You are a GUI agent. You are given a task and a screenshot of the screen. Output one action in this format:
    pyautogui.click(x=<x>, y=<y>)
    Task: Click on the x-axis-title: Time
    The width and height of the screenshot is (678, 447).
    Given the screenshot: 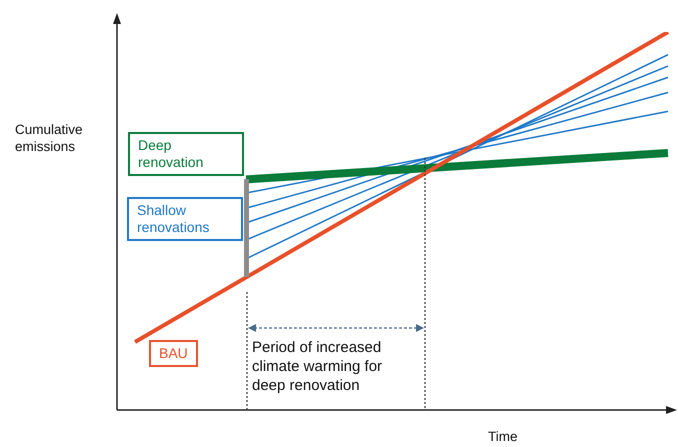 What is the action you would take?
    pyautogui.click(x=503, y=436)
    